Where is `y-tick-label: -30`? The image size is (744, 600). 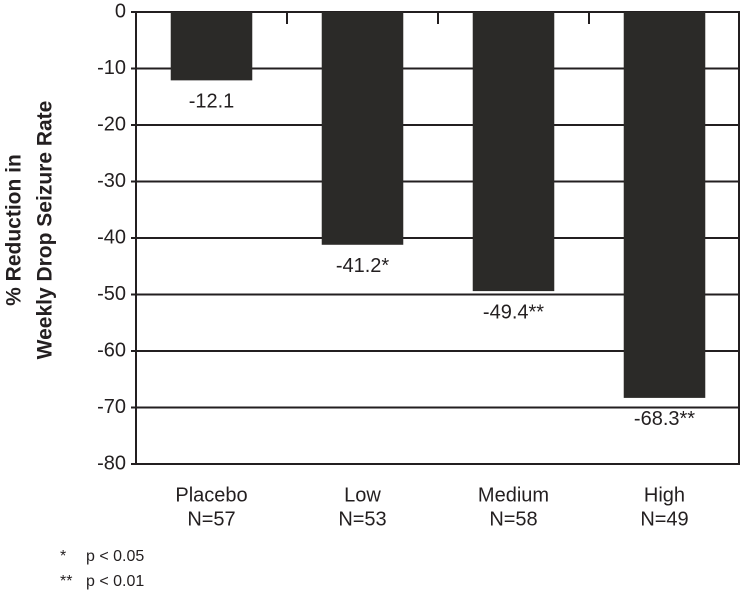
y-tick-label: -30 is located at coordinates (111, 181).